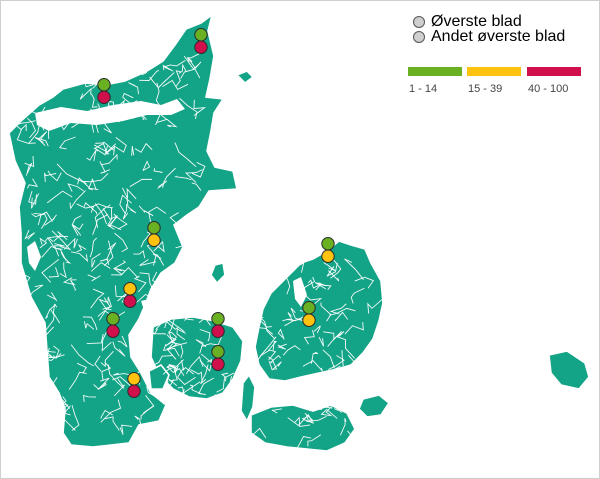 The width and height of the screenshot is (600, 479). I want to click on isefjord, so click(300, 292).